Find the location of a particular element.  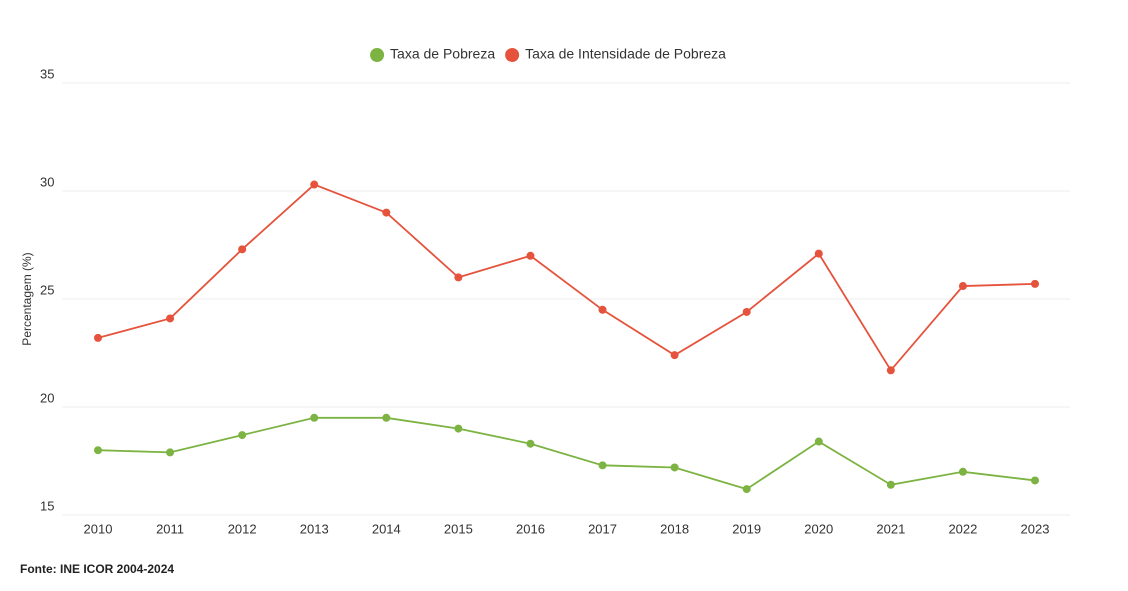

legend-label: Taxa de Pobreza is located at coordinates (442, 54).